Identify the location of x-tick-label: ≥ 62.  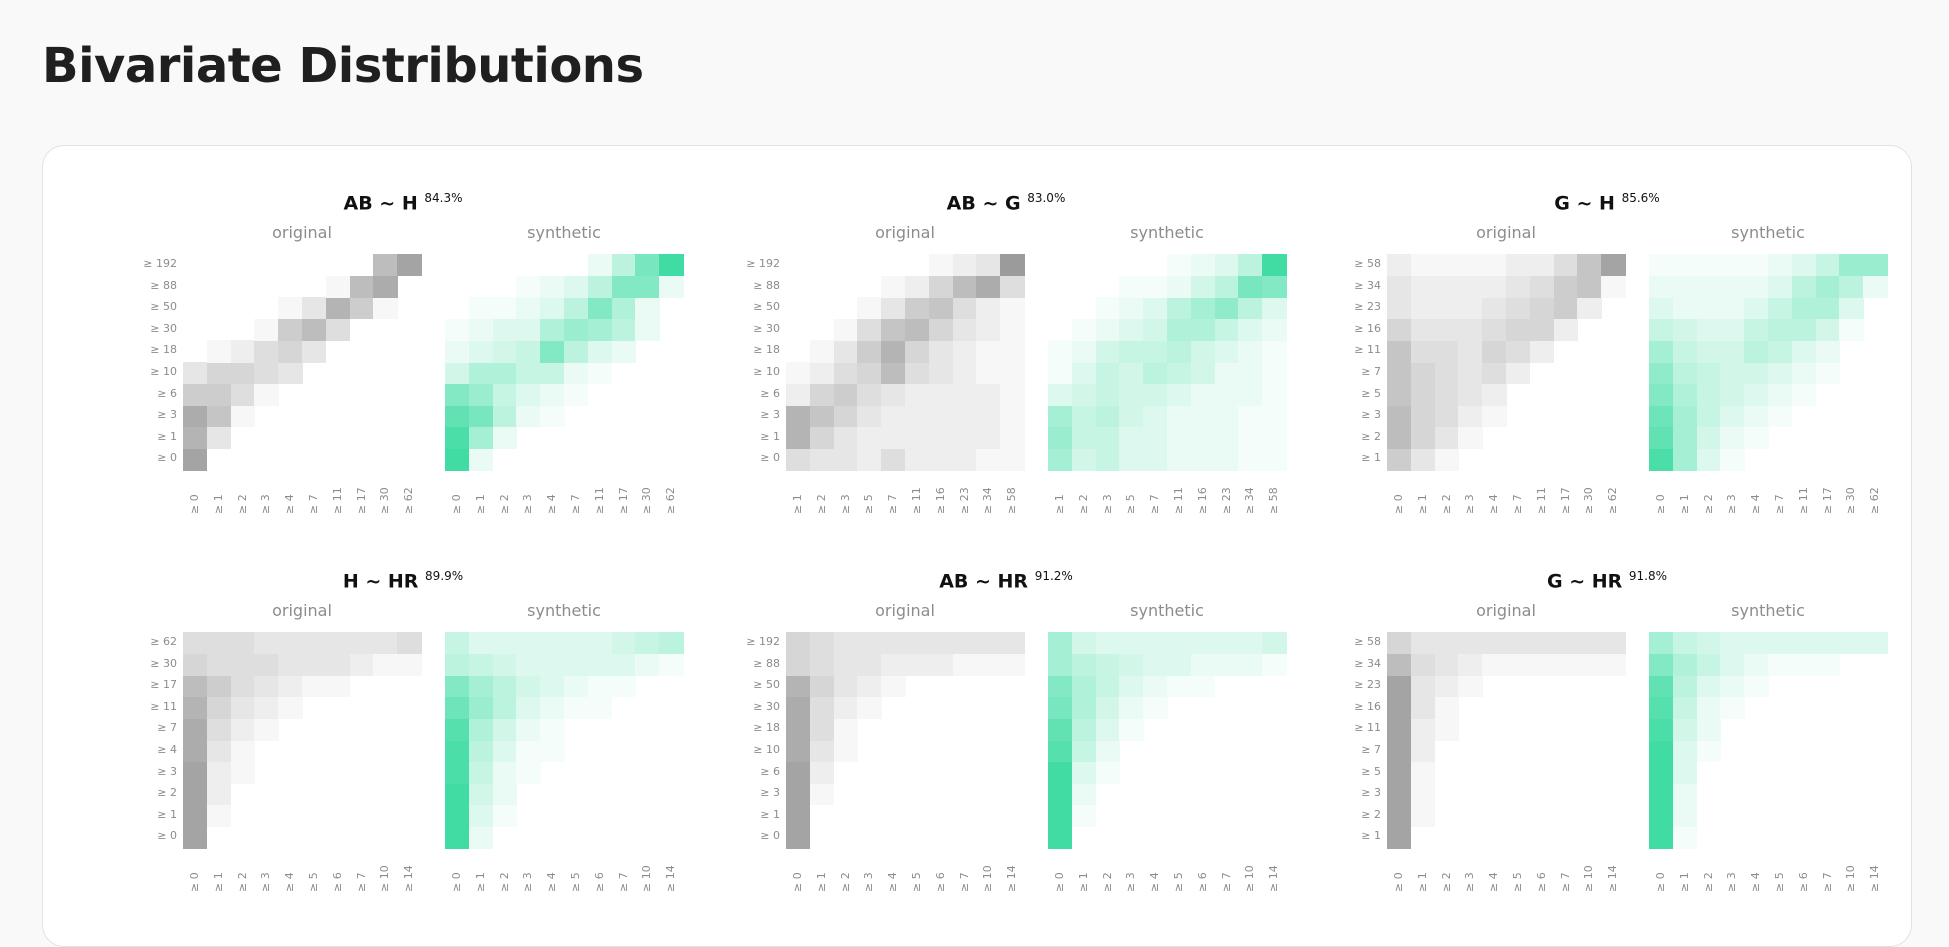
(409, 500).